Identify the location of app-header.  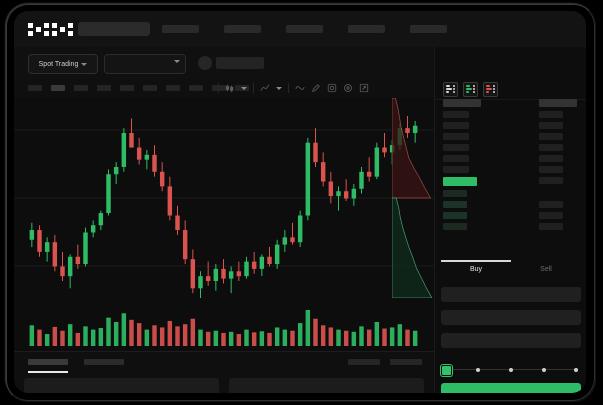
(300, 29).